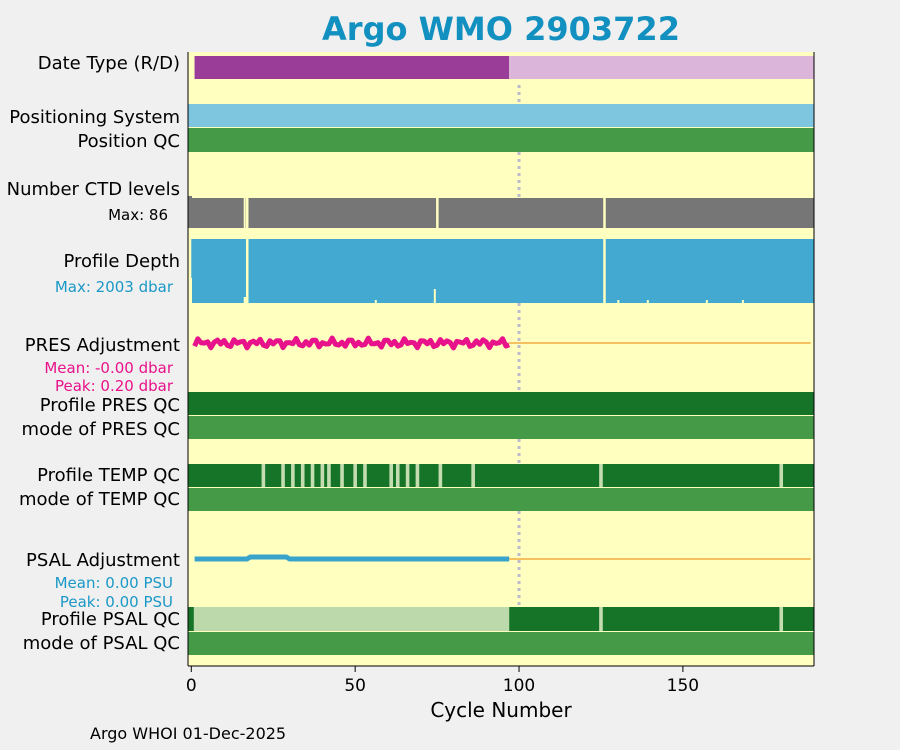 Image resolution: width=900 pixels, height=750 pixels. I want to click on row-pres-adjustment-sublabel-0: Mean: -0.00 dbar, so click(109, 368).